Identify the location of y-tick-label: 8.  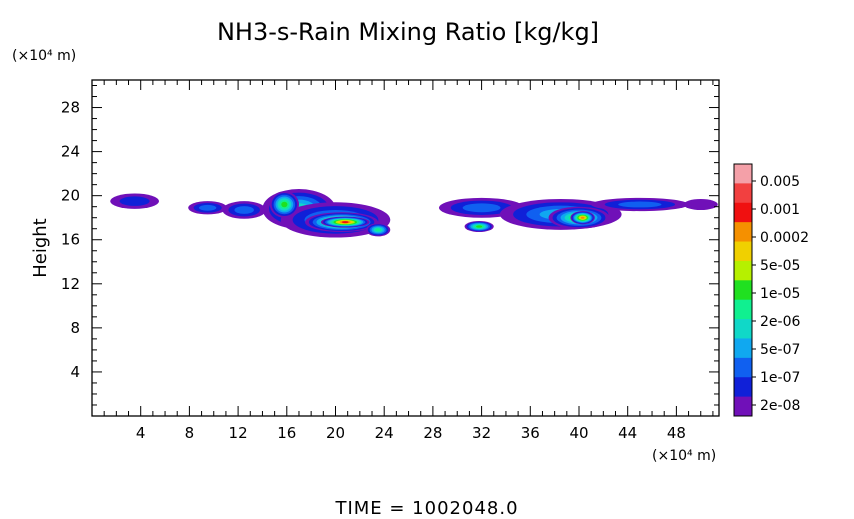
(75, 328).